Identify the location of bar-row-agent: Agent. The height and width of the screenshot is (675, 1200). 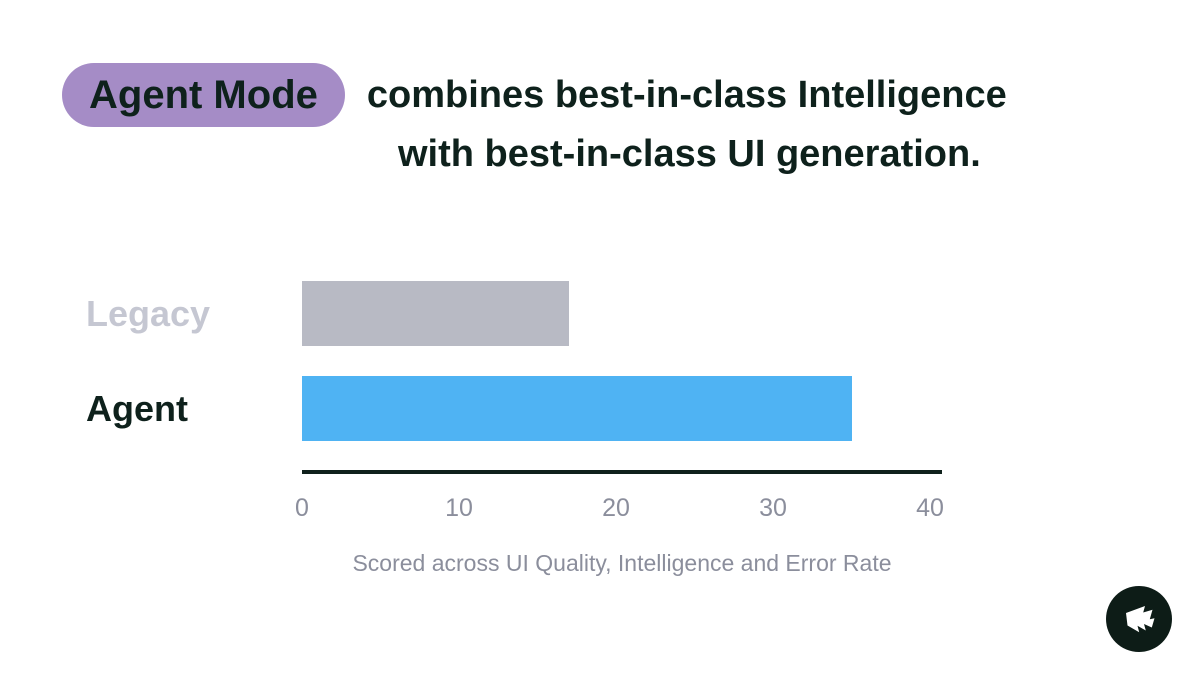
(600, 408).